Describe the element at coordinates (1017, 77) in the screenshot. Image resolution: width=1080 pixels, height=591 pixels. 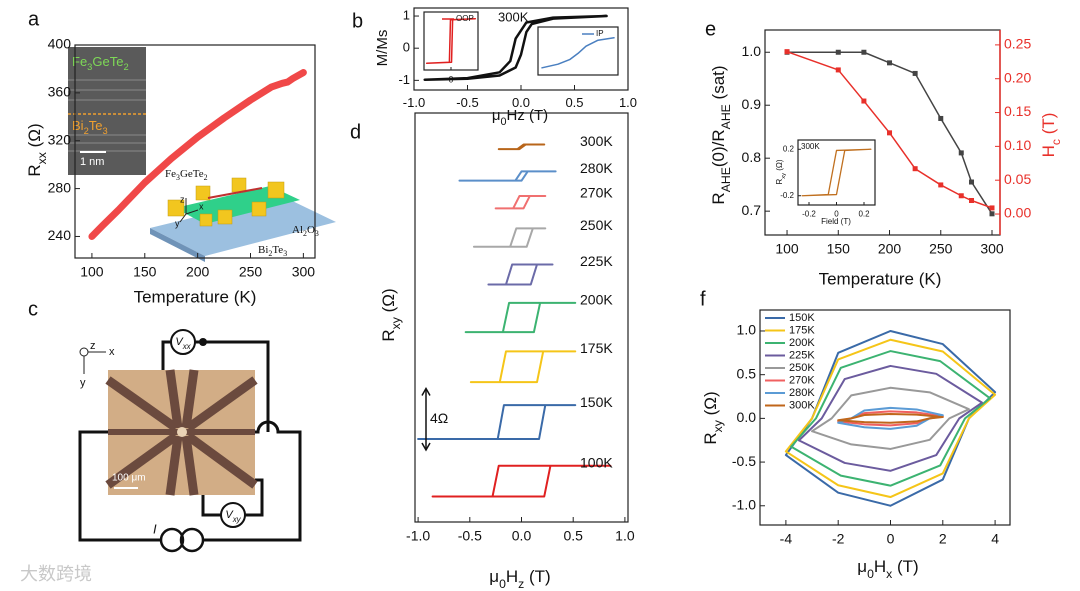
I see `y2-tick-label: 0.20` at that location.